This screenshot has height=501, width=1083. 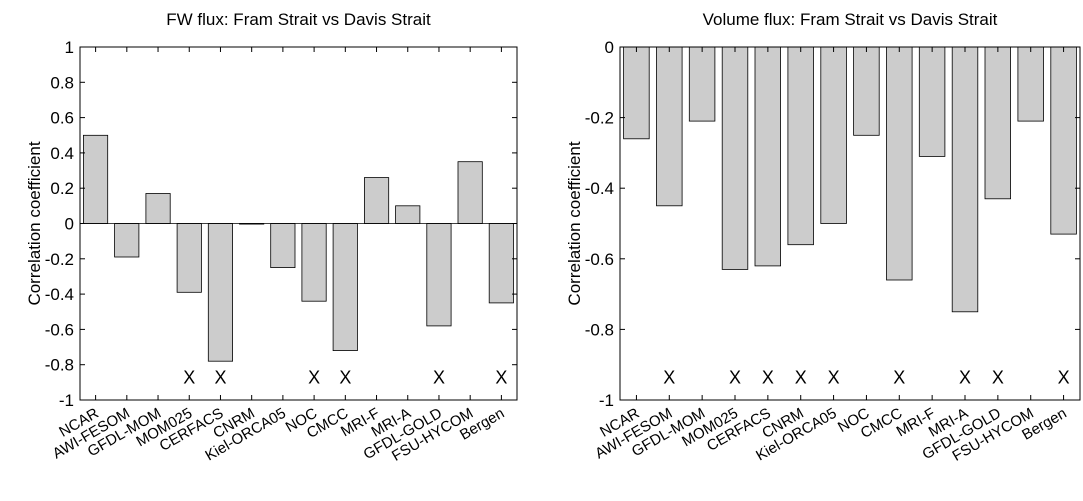 I want to click on y-tick-label: 0.8, so click(x=62, y=82).